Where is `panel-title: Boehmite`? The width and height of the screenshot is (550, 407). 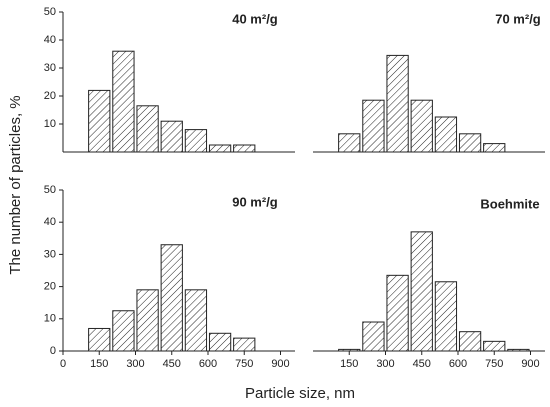 panel-title: Boehmite is located at coordinates (509, 203).